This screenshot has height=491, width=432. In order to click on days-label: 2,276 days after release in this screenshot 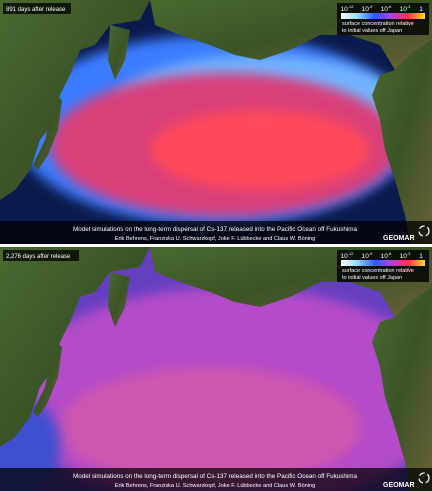, I will do `click(38, 257)`.